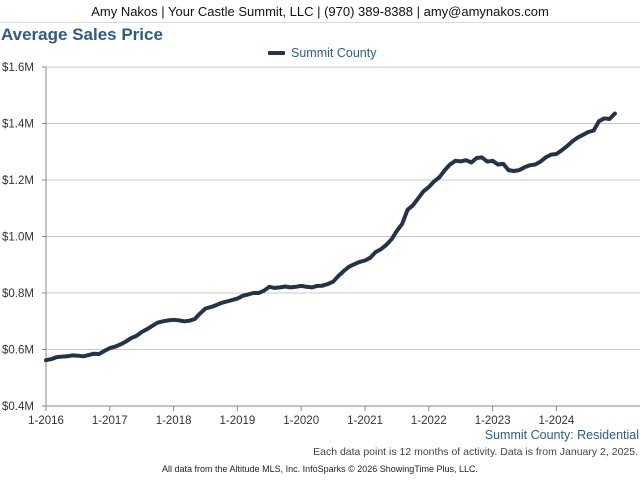  What do you see at coordinates (365, 421) in the screenshot?
I see `x-tick-label: 1-2021` at bounding box center [365, 421].